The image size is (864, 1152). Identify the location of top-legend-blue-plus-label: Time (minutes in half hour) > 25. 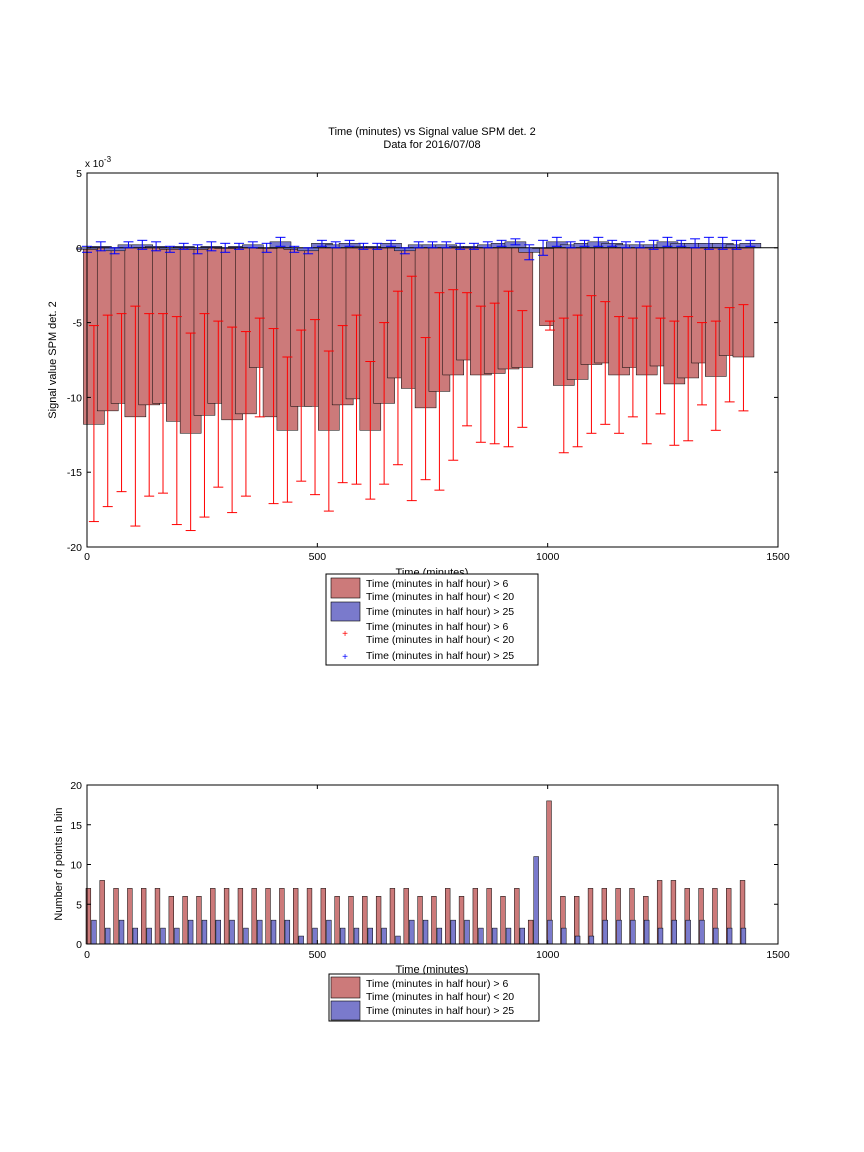
(440, 656).